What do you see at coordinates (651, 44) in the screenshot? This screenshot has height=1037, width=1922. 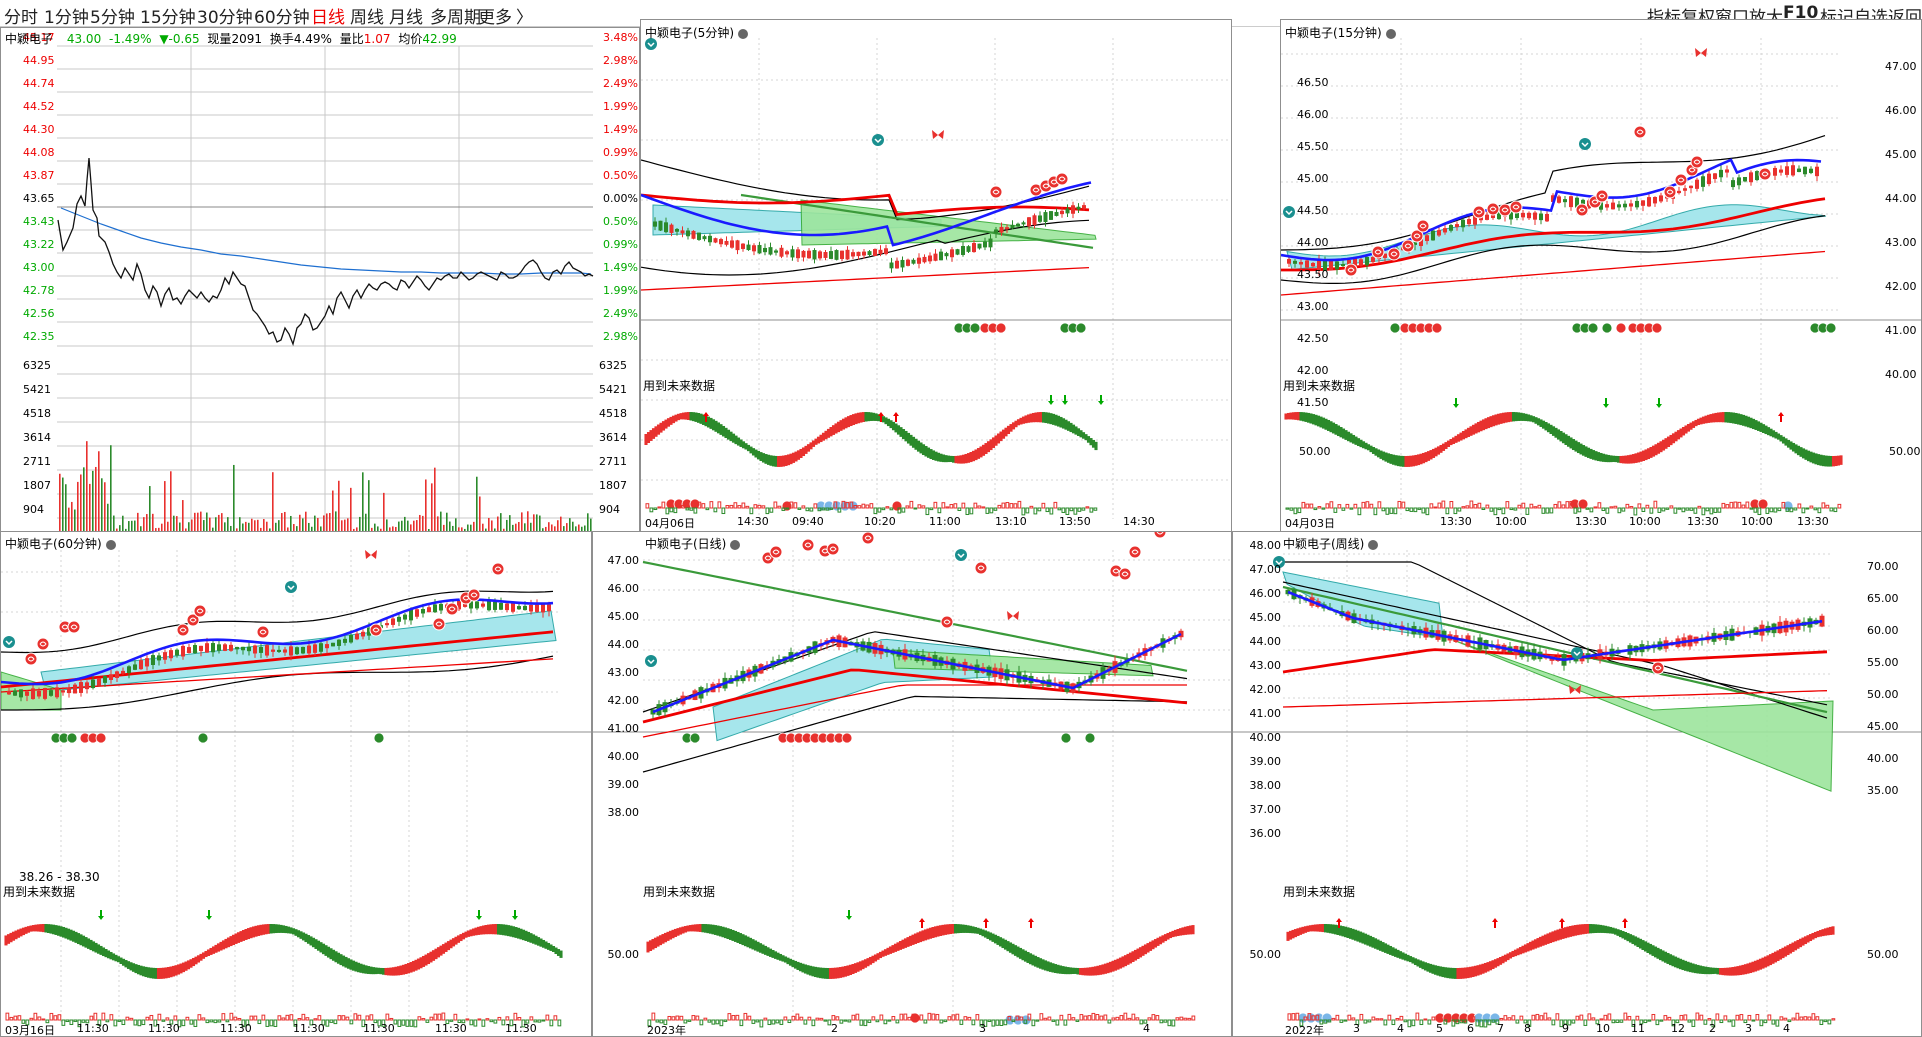 I see `buy-signal-icon` at bounding box center [651, 44].